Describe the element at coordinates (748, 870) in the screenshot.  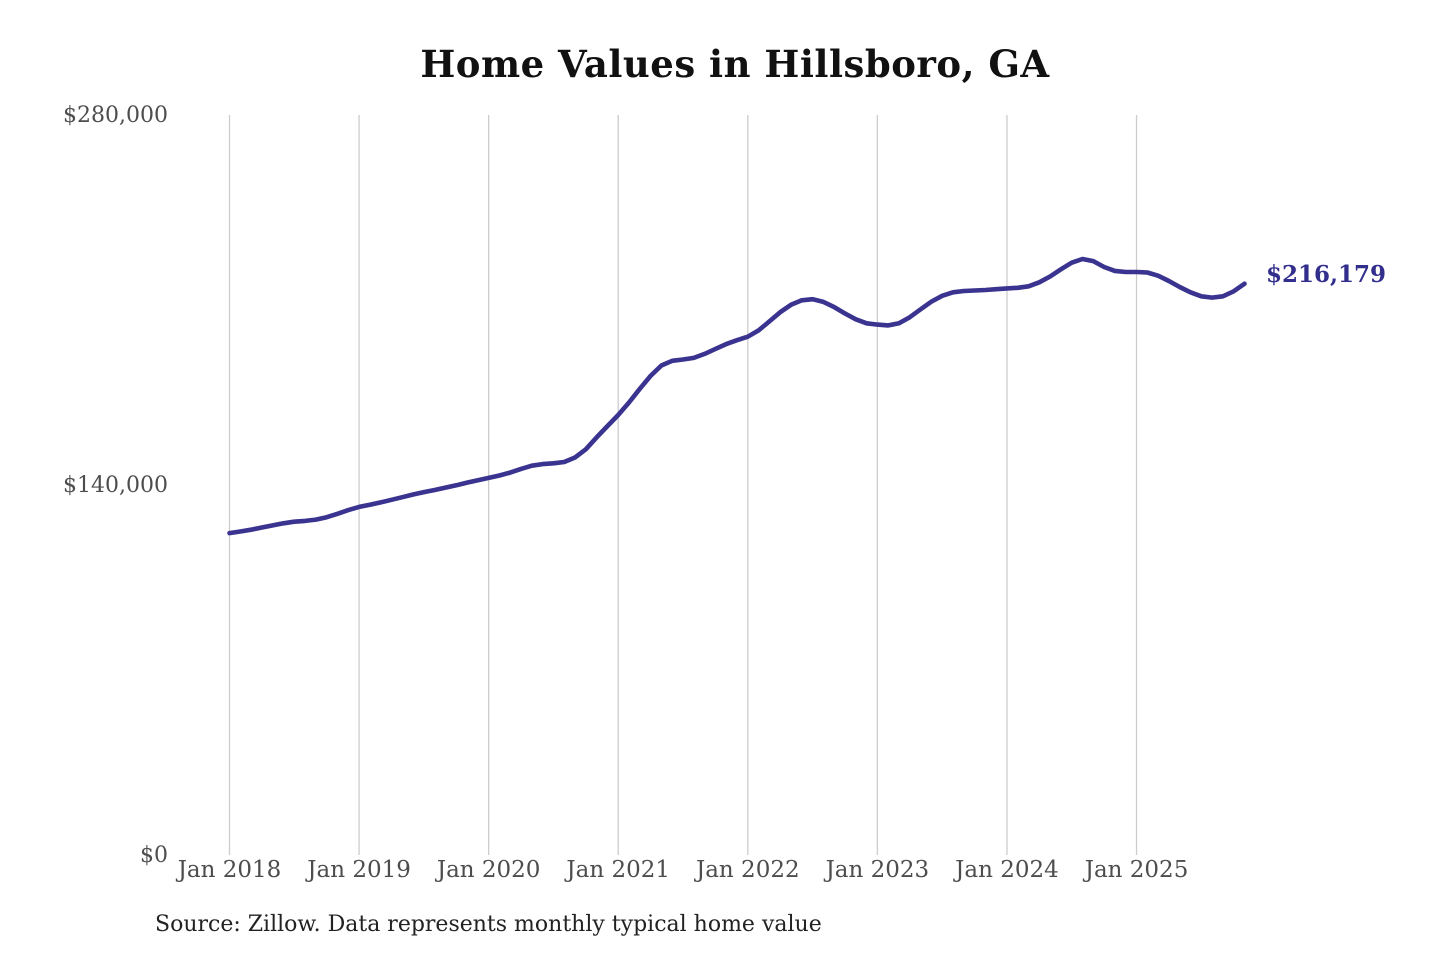
I see `x-tick-label-jan-2022: Jan 2022` at that location.